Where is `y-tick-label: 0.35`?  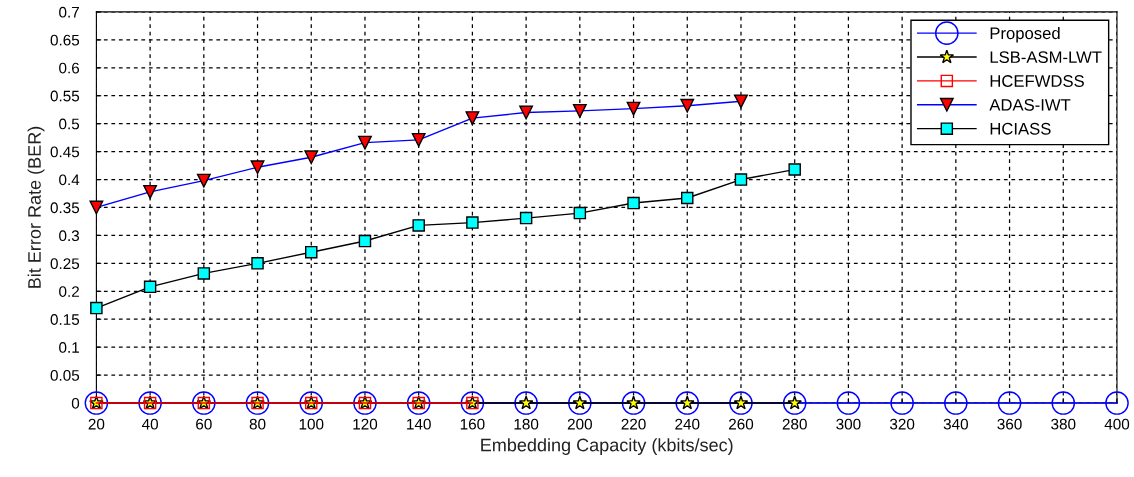
y-tick-label: 0.35 is located at coordinates (65, 208).